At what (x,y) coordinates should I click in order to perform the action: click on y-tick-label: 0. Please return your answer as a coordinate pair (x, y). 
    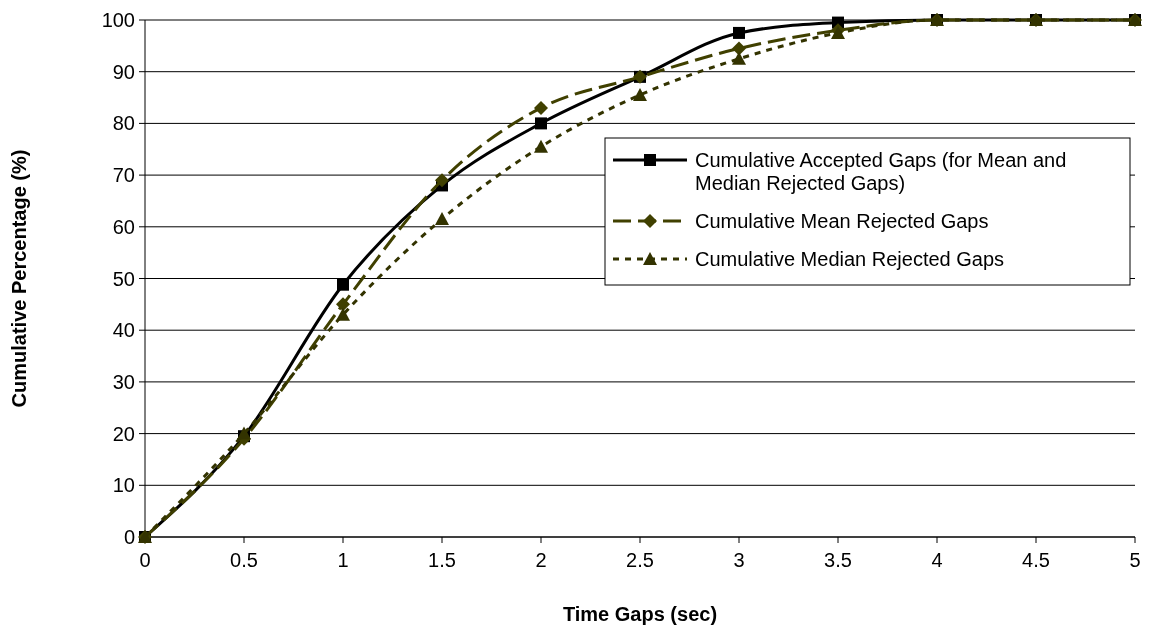
    Looking at the image, I should click on (129, 537).